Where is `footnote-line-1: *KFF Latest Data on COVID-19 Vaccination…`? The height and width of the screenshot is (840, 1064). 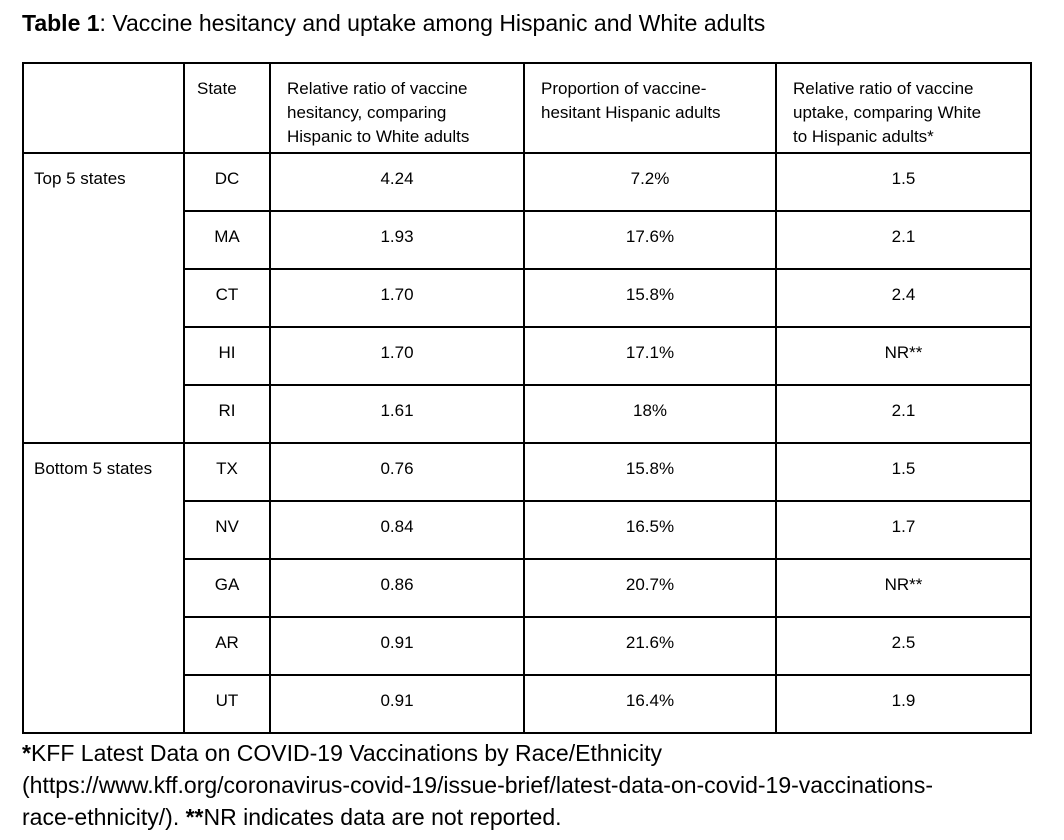
footnote-line-1: *KFF Latest Data on COVID-19 Vaccination… is located at coordinates (530, 753).